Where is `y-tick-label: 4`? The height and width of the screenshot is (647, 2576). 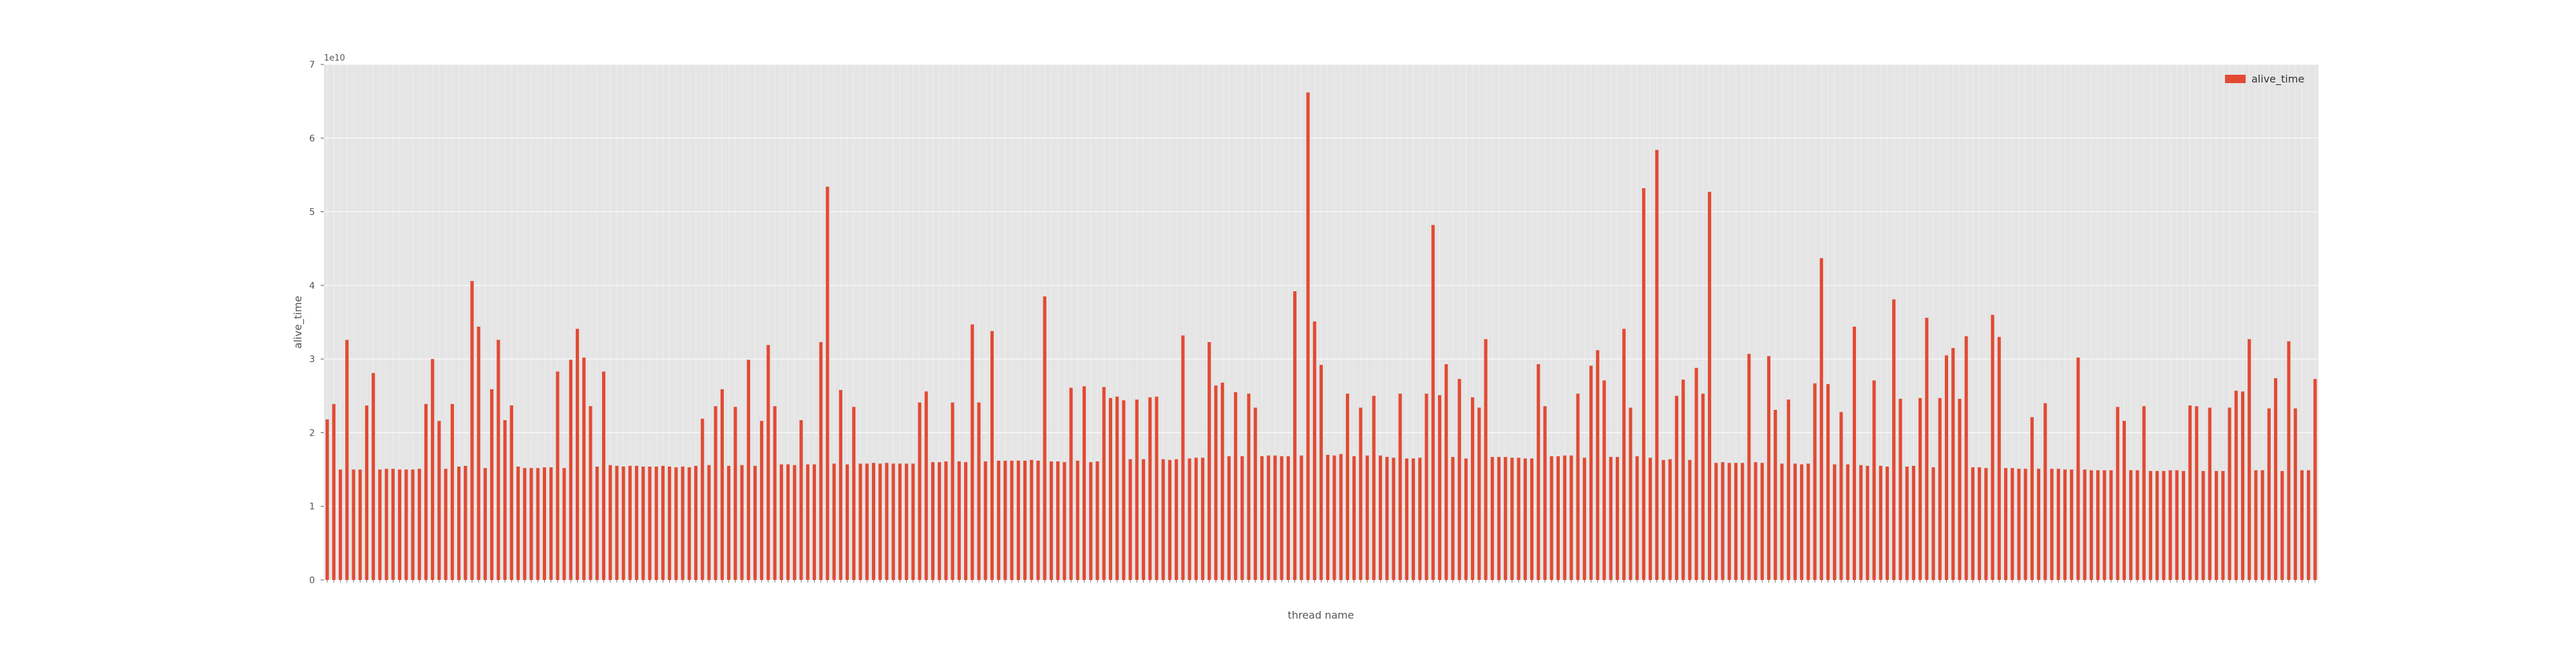
y-tick-label: 4 is located at coordinates (312, 286).